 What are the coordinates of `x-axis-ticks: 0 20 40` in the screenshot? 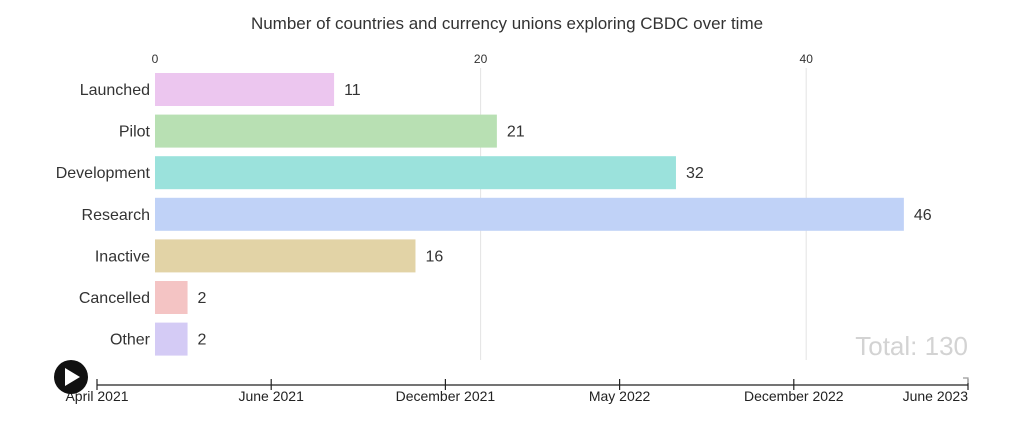 It's located at (483, 59).